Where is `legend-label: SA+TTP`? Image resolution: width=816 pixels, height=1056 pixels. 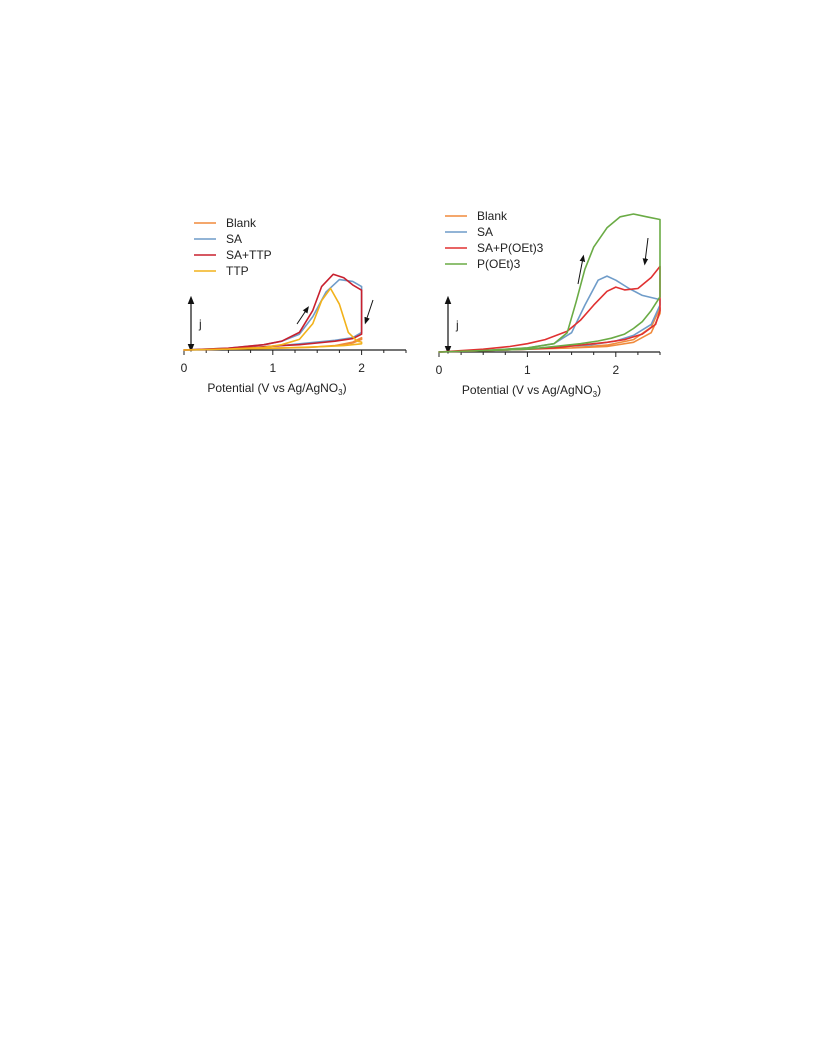 legend-label: SA+TTP is located at coordinates (249, 255).